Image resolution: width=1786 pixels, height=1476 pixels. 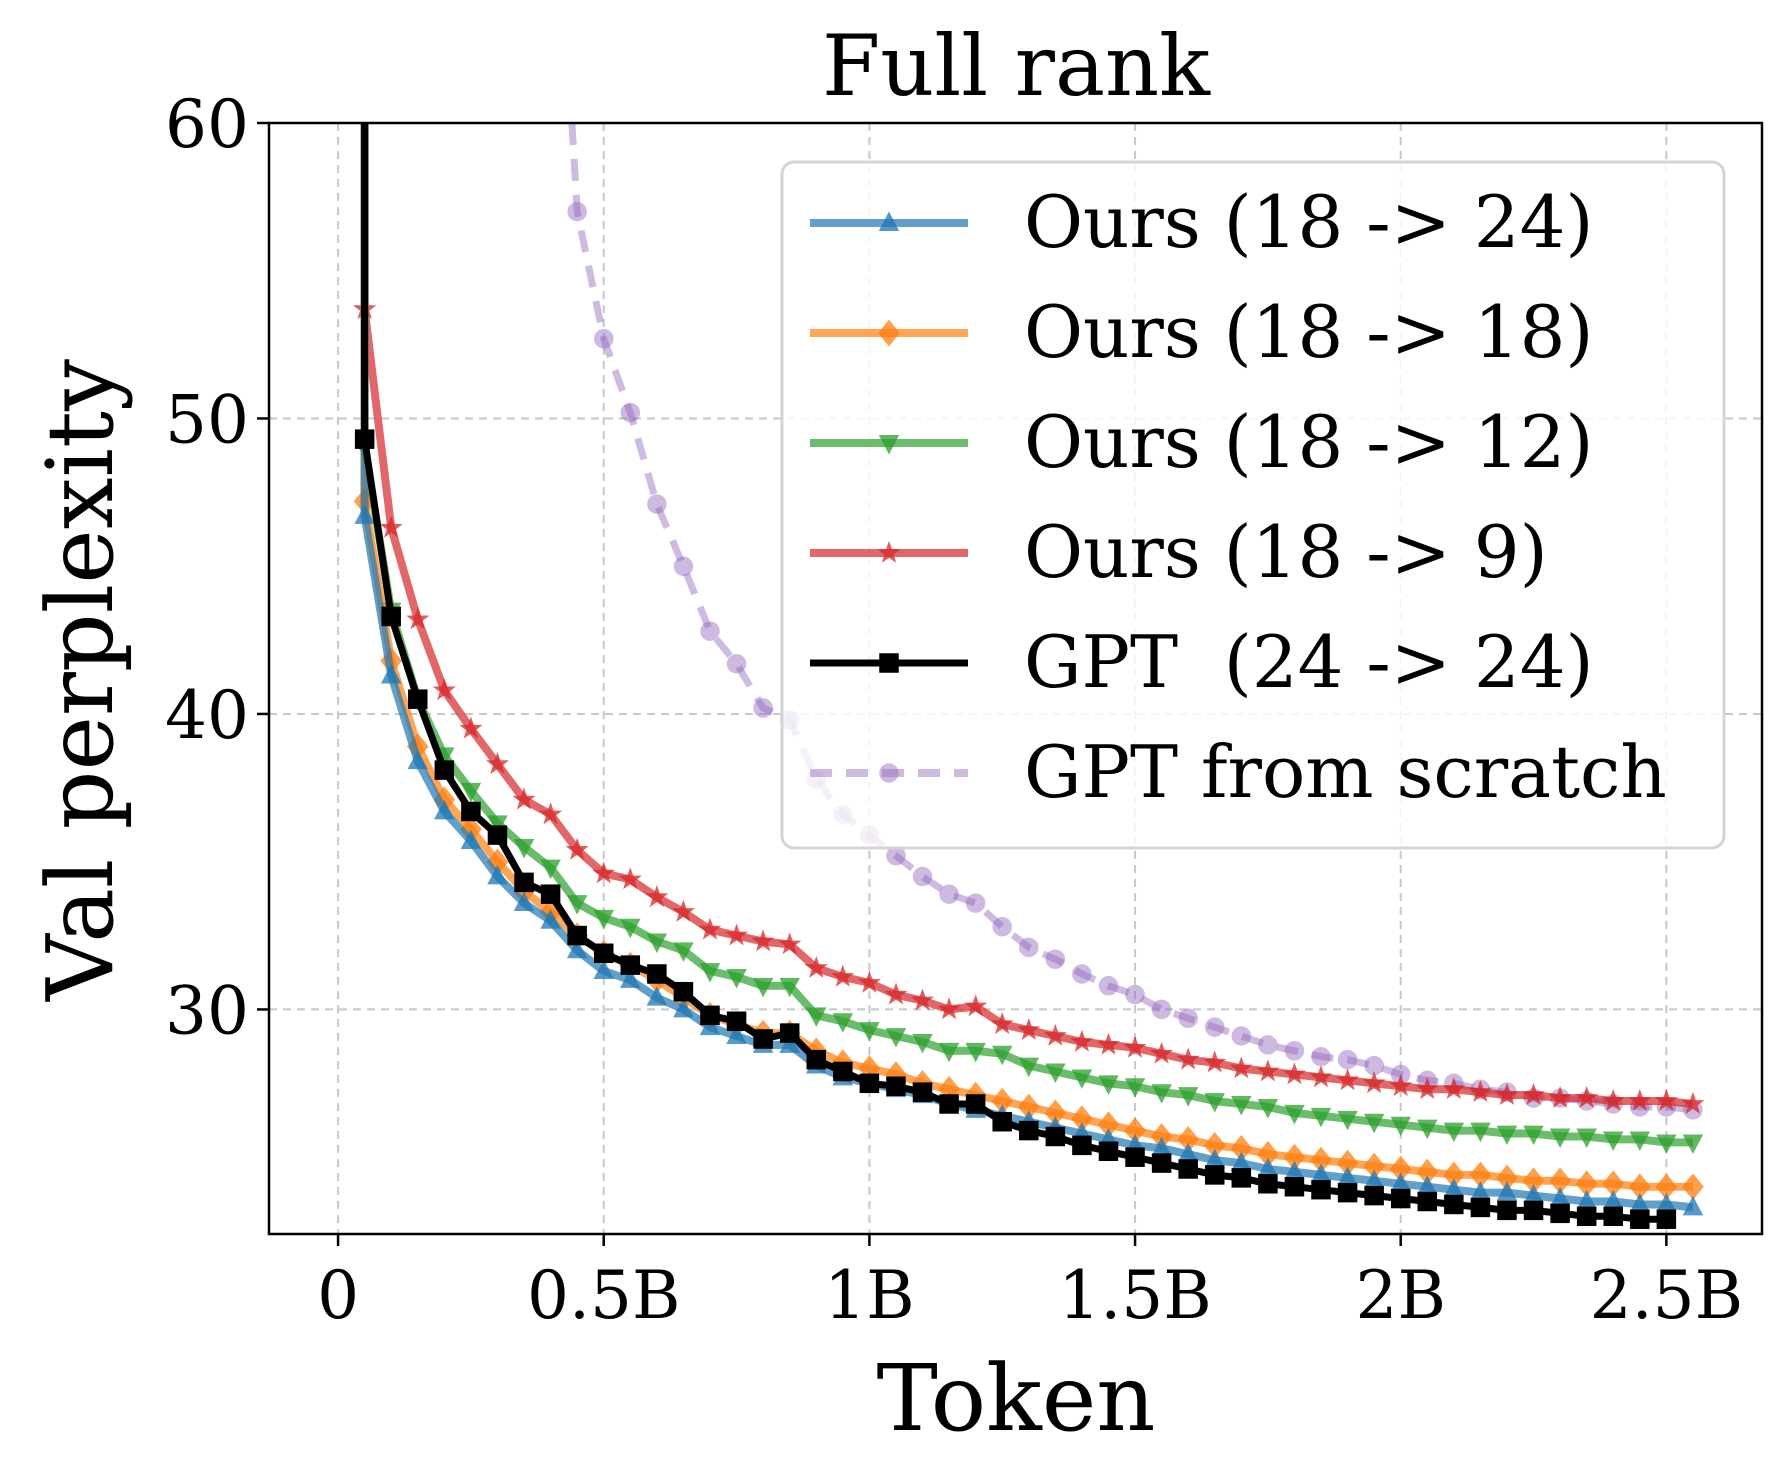 What do you see at coordinates (207, 124) in the screenshot?
I see `y-tick-label: 60` at bounding box center [207, 124].